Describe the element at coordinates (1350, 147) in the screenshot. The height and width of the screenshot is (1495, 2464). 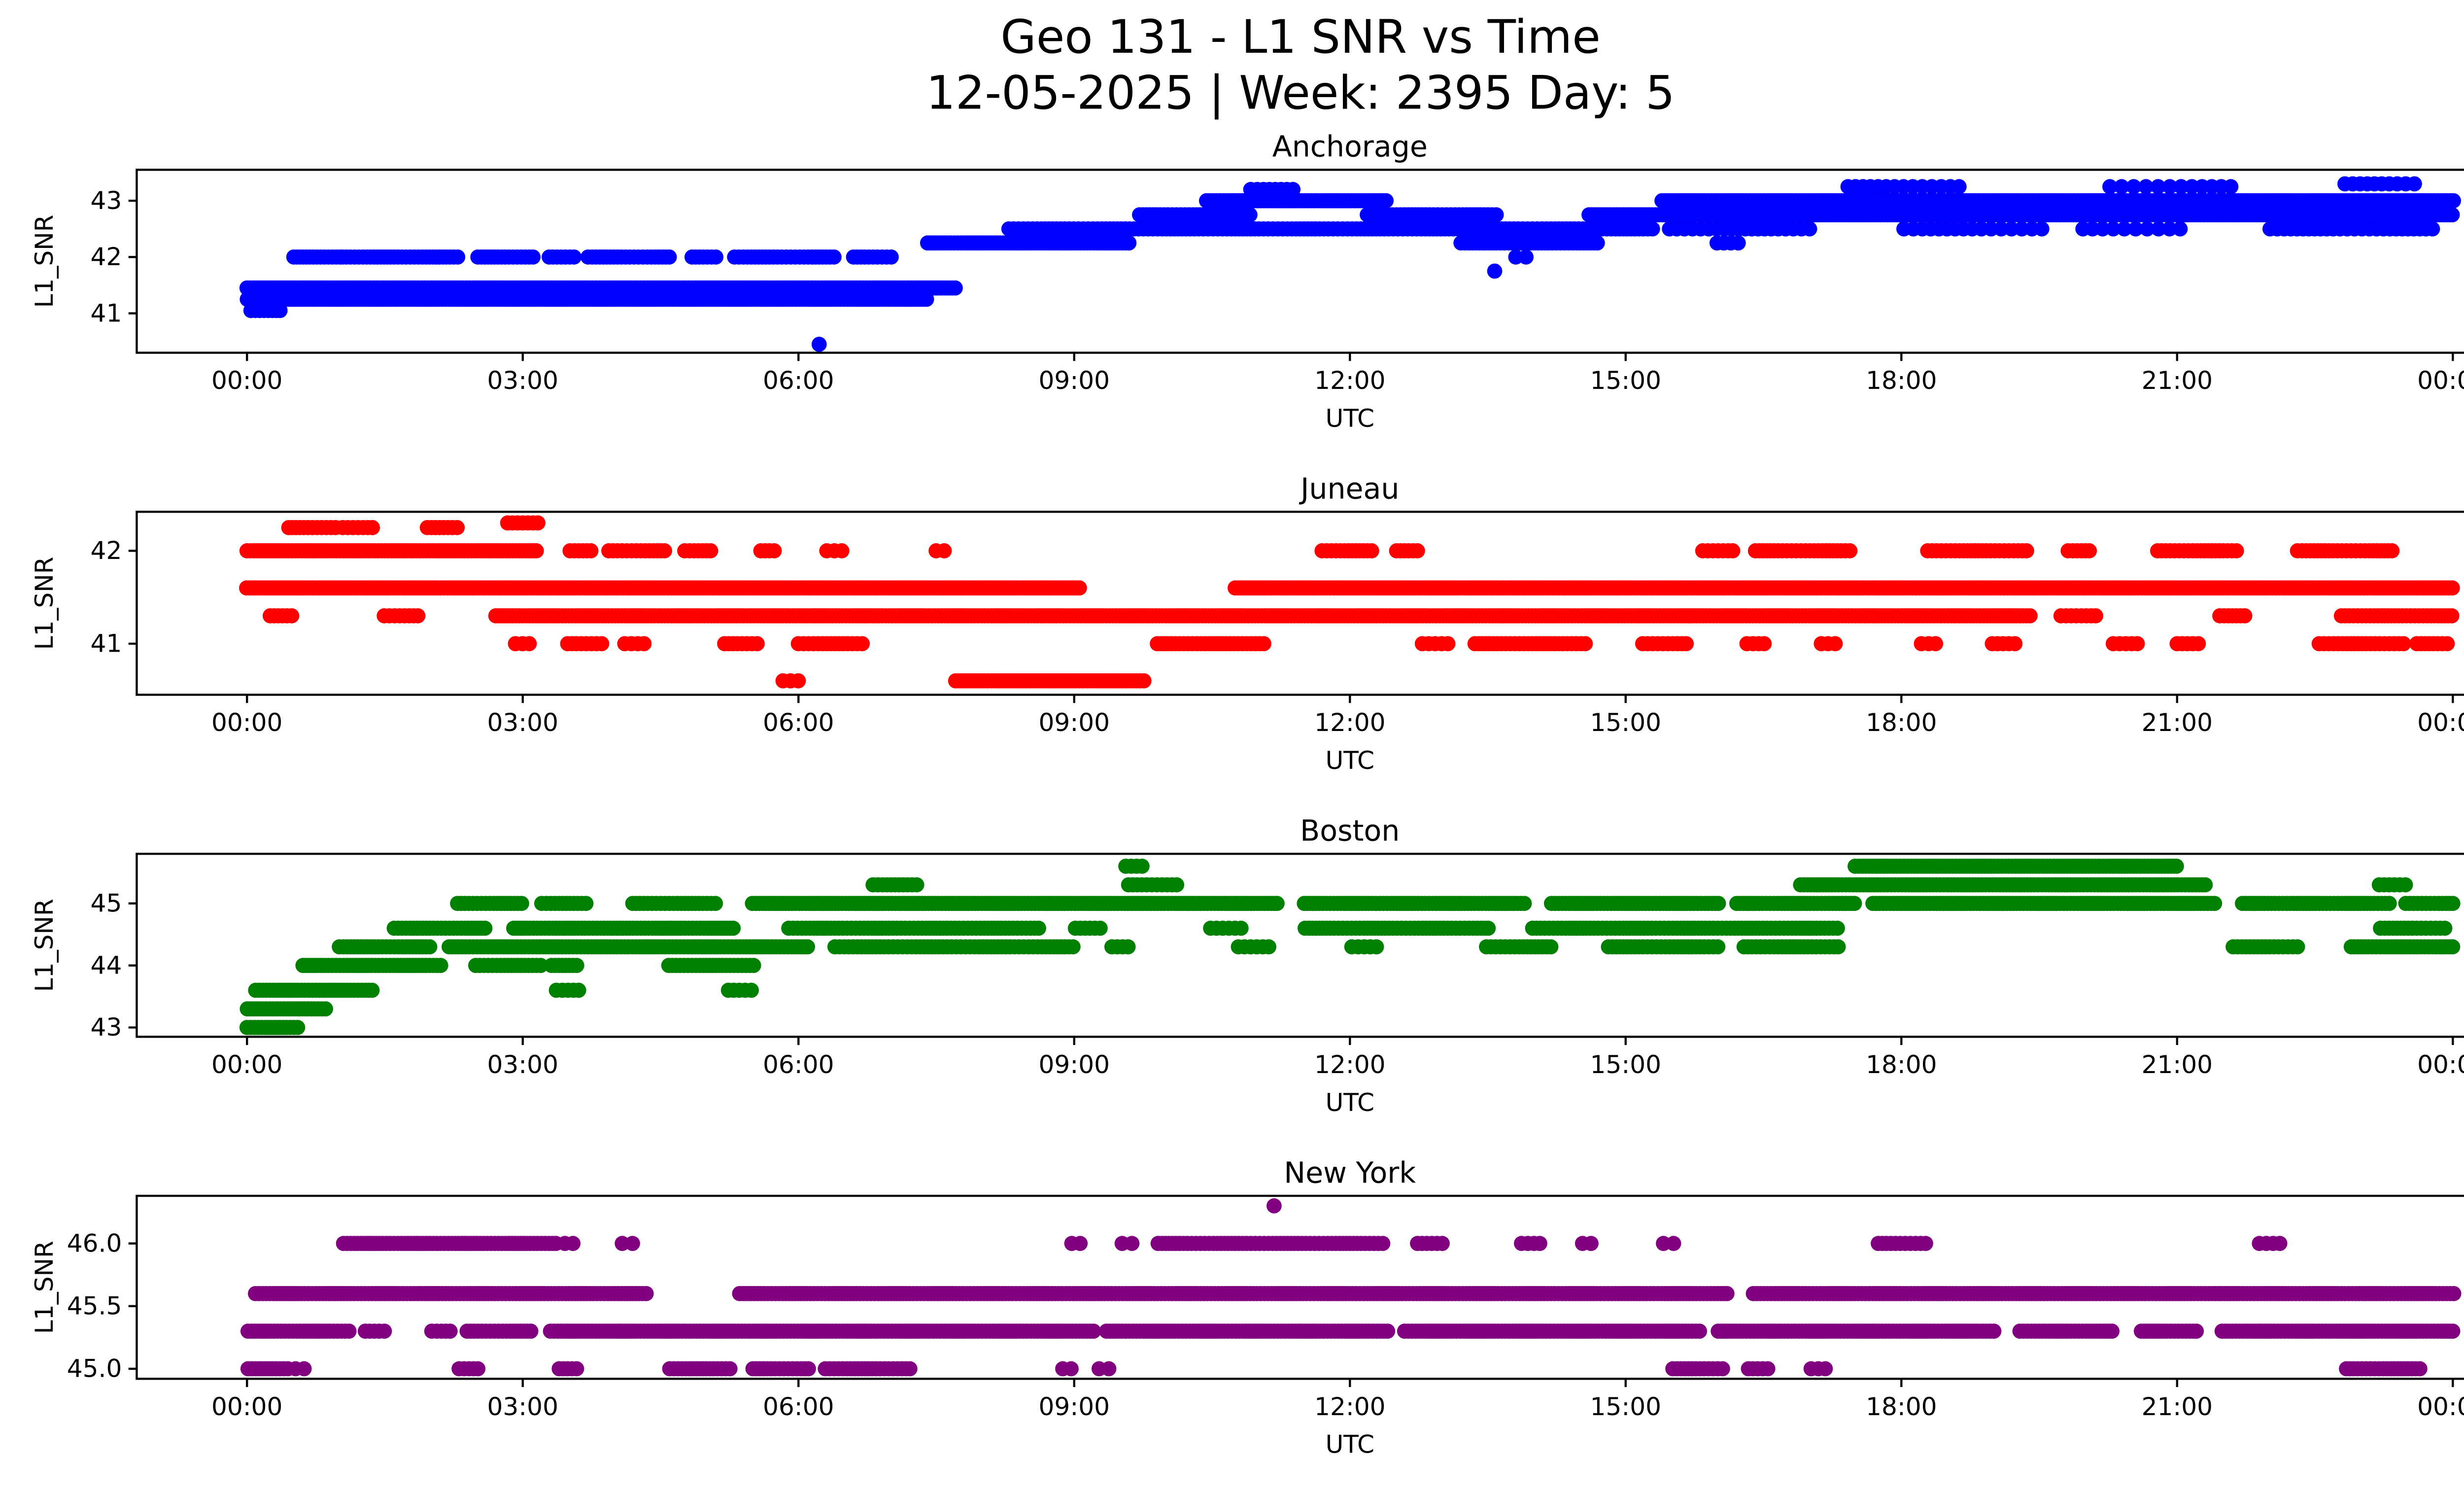
I see `subplot-title: Anchorage` at that location.